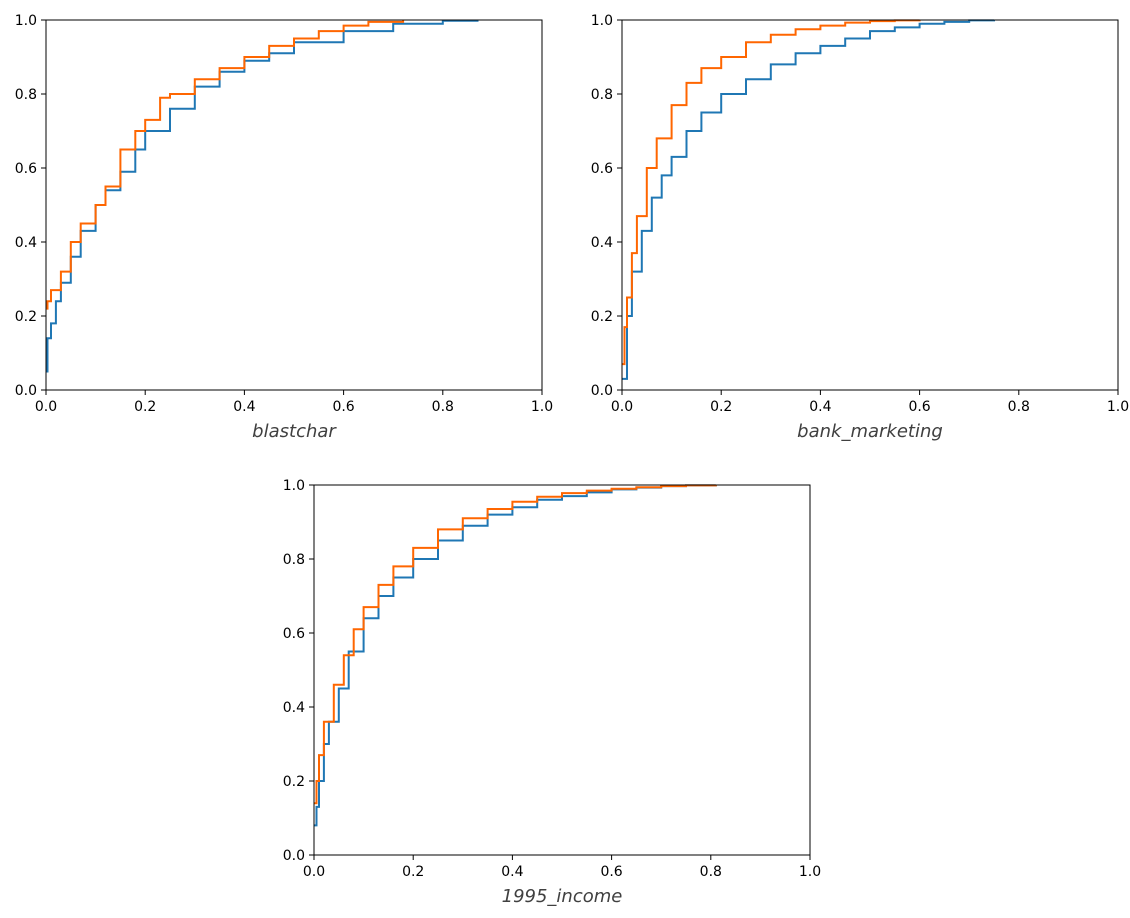 The image size is (1130, 918). Describe the element at coordinates (870, 431) in the screenshot. I see `x-axis-label: bank_marketing` at that location.